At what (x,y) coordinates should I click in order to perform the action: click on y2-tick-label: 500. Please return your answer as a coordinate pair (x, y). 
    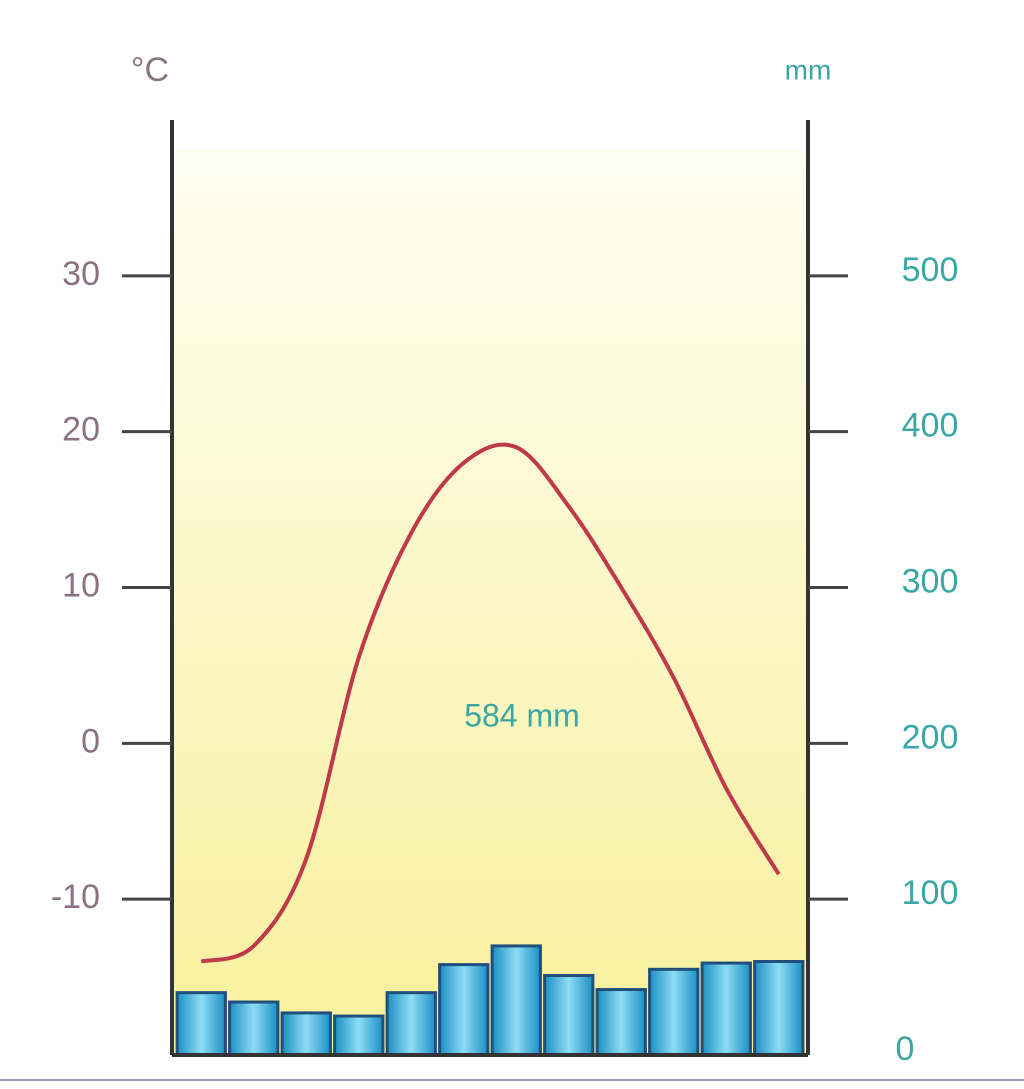
    Looking at the image, I should click on (930, 270).